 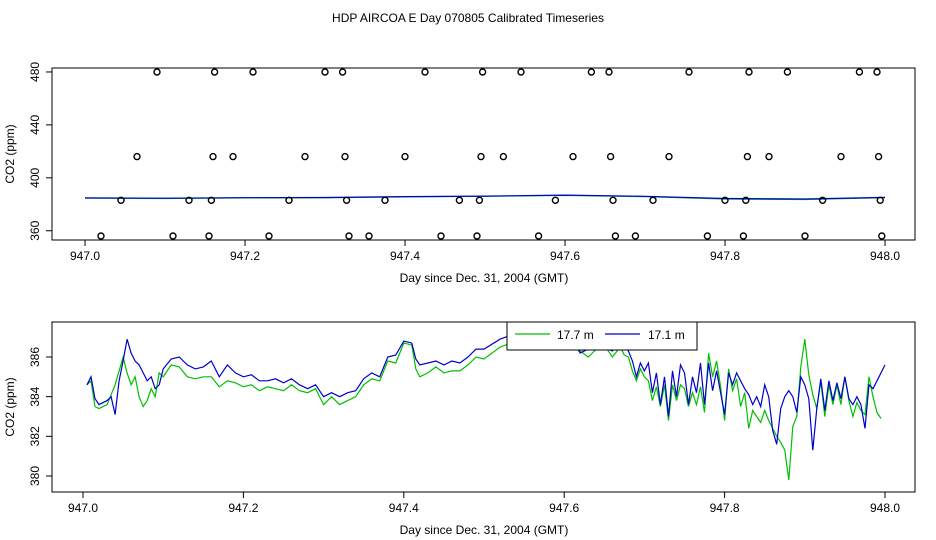 I want to click on bottom-x-axis-label: Day since Dec. 31, 2004 (GMT), so click(x=484, y=530).